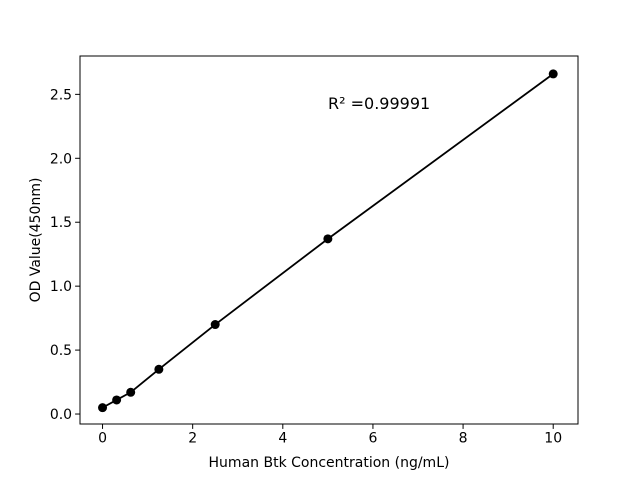 This screenshot has width=640, height=480. What do you see at coordinates (282, 439) in the screenshot?
I see `x-tick-label: 4` at bounding box center [282, 439].